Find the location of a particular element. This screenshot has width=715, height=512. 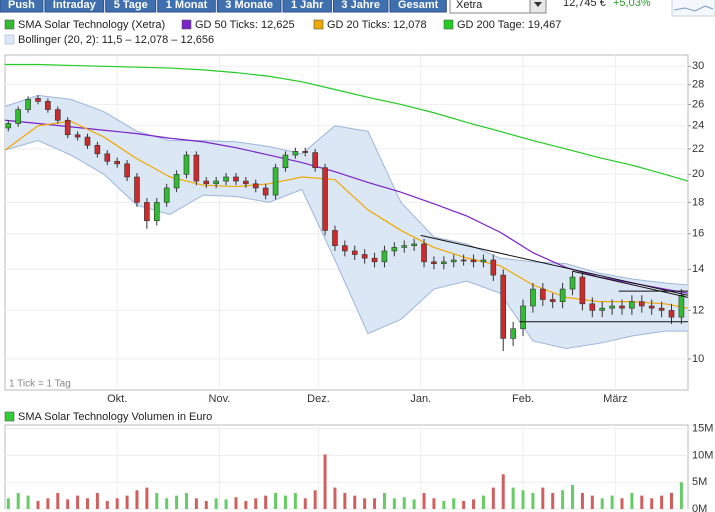

toolbar-button-label: 3 Monate is located at coordinates (249, 5).